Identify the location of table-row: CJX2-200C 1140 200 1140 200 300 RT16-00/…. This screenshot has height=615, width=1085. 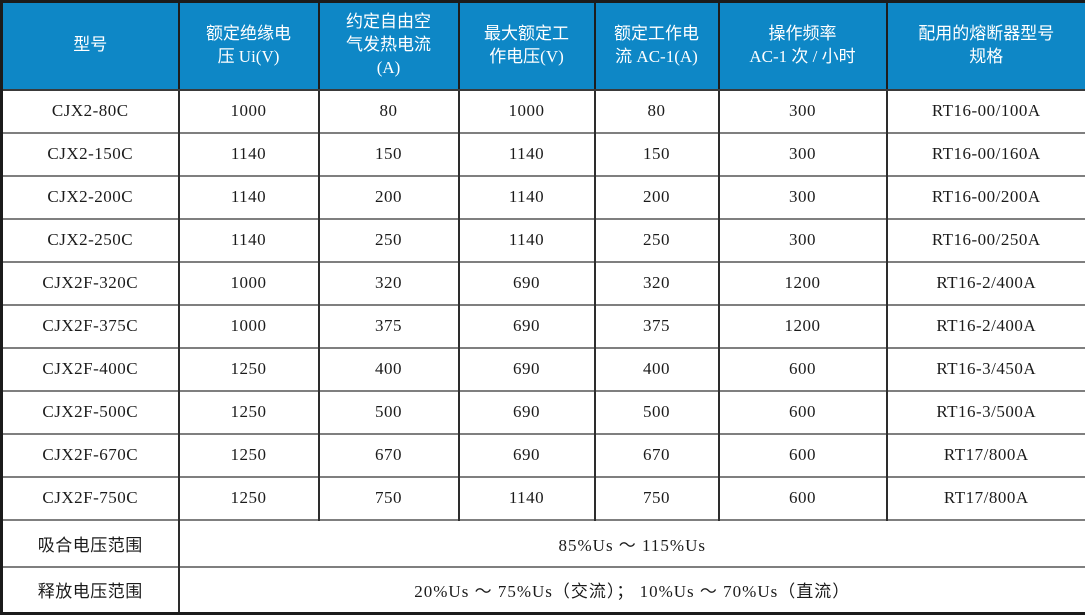
(543, 197).